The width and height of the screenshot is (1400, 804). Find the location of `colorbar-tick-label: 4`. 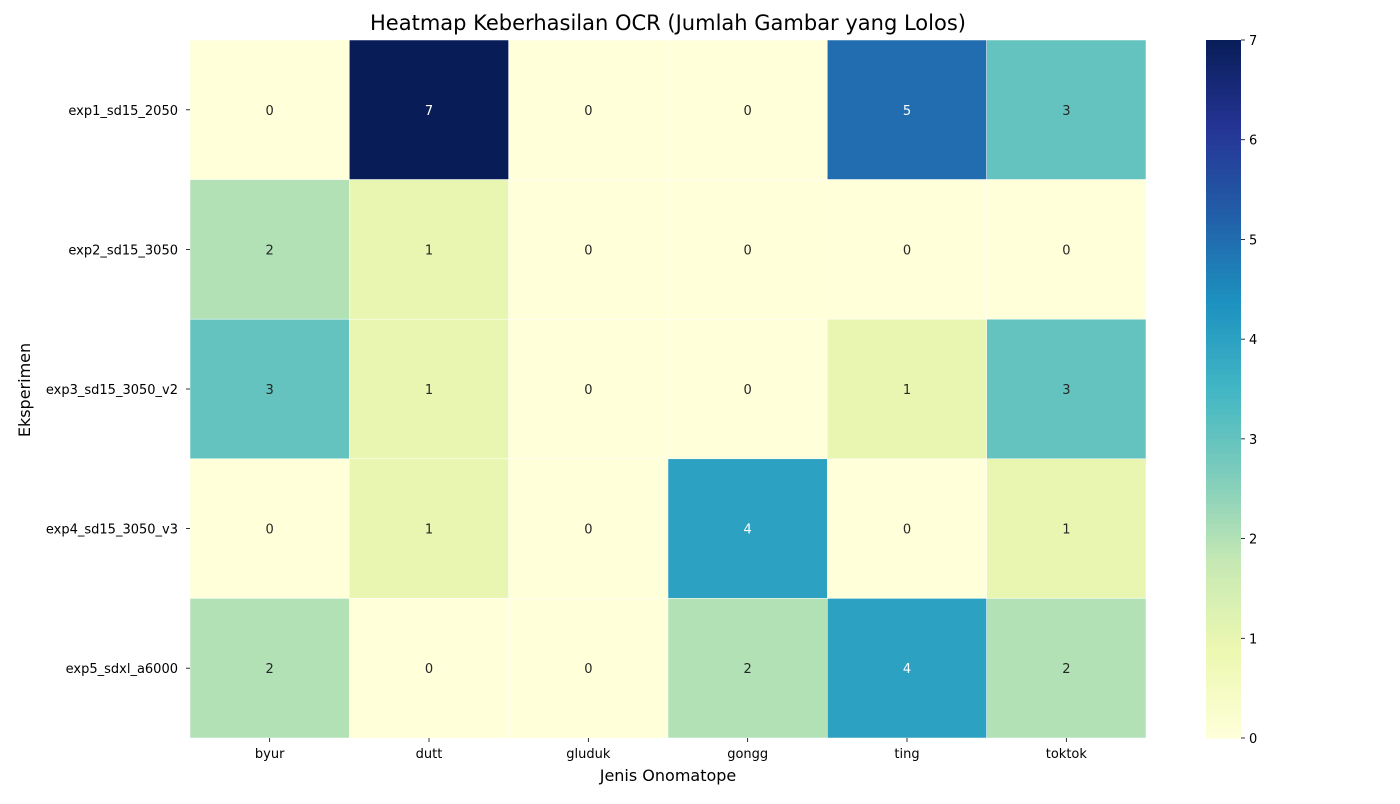

colorbar-tick-label: 4 is located at coordinates (1253, 340).